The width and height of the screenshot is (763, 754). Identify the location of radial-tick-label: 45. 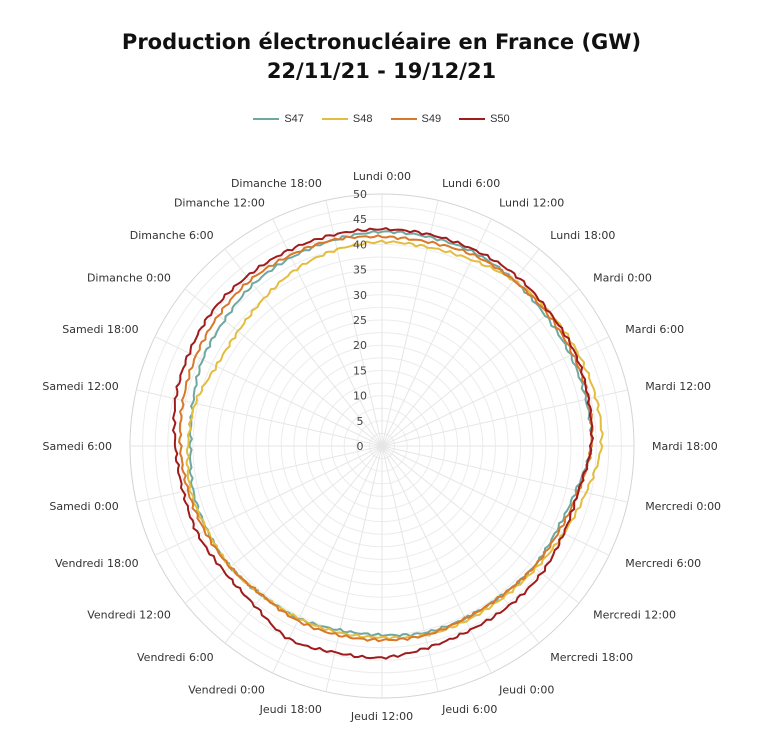
(360, 219).